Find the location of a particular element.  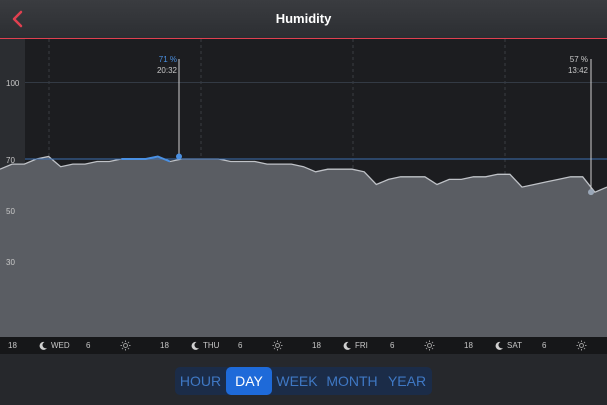

range-tabs: HOUR DAY WEEK MONTH YEAR is located at coordinates (303, 381).